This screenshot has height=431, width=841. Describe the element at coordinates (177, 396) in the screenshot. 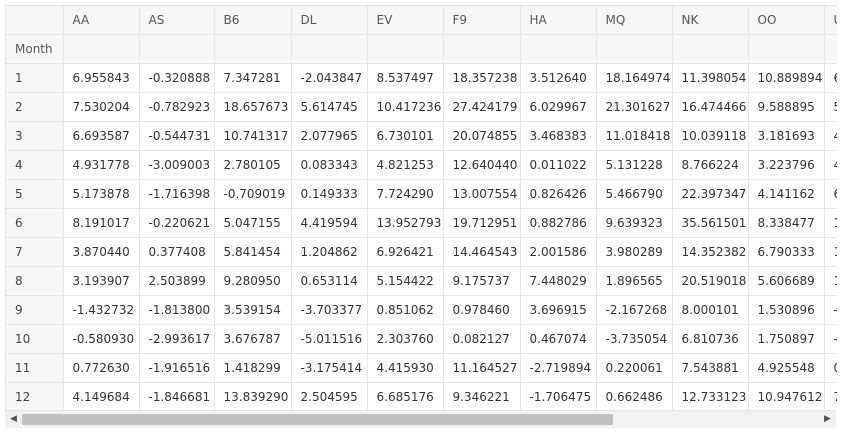

I see `table-cell: -1.846681` at that location.